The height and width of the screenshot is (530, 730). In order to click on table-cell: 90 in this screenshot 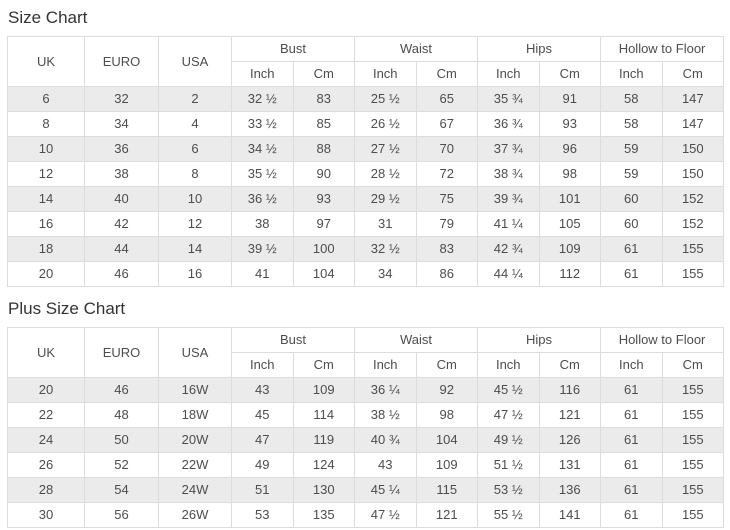, I will do `click(324, 174)`.